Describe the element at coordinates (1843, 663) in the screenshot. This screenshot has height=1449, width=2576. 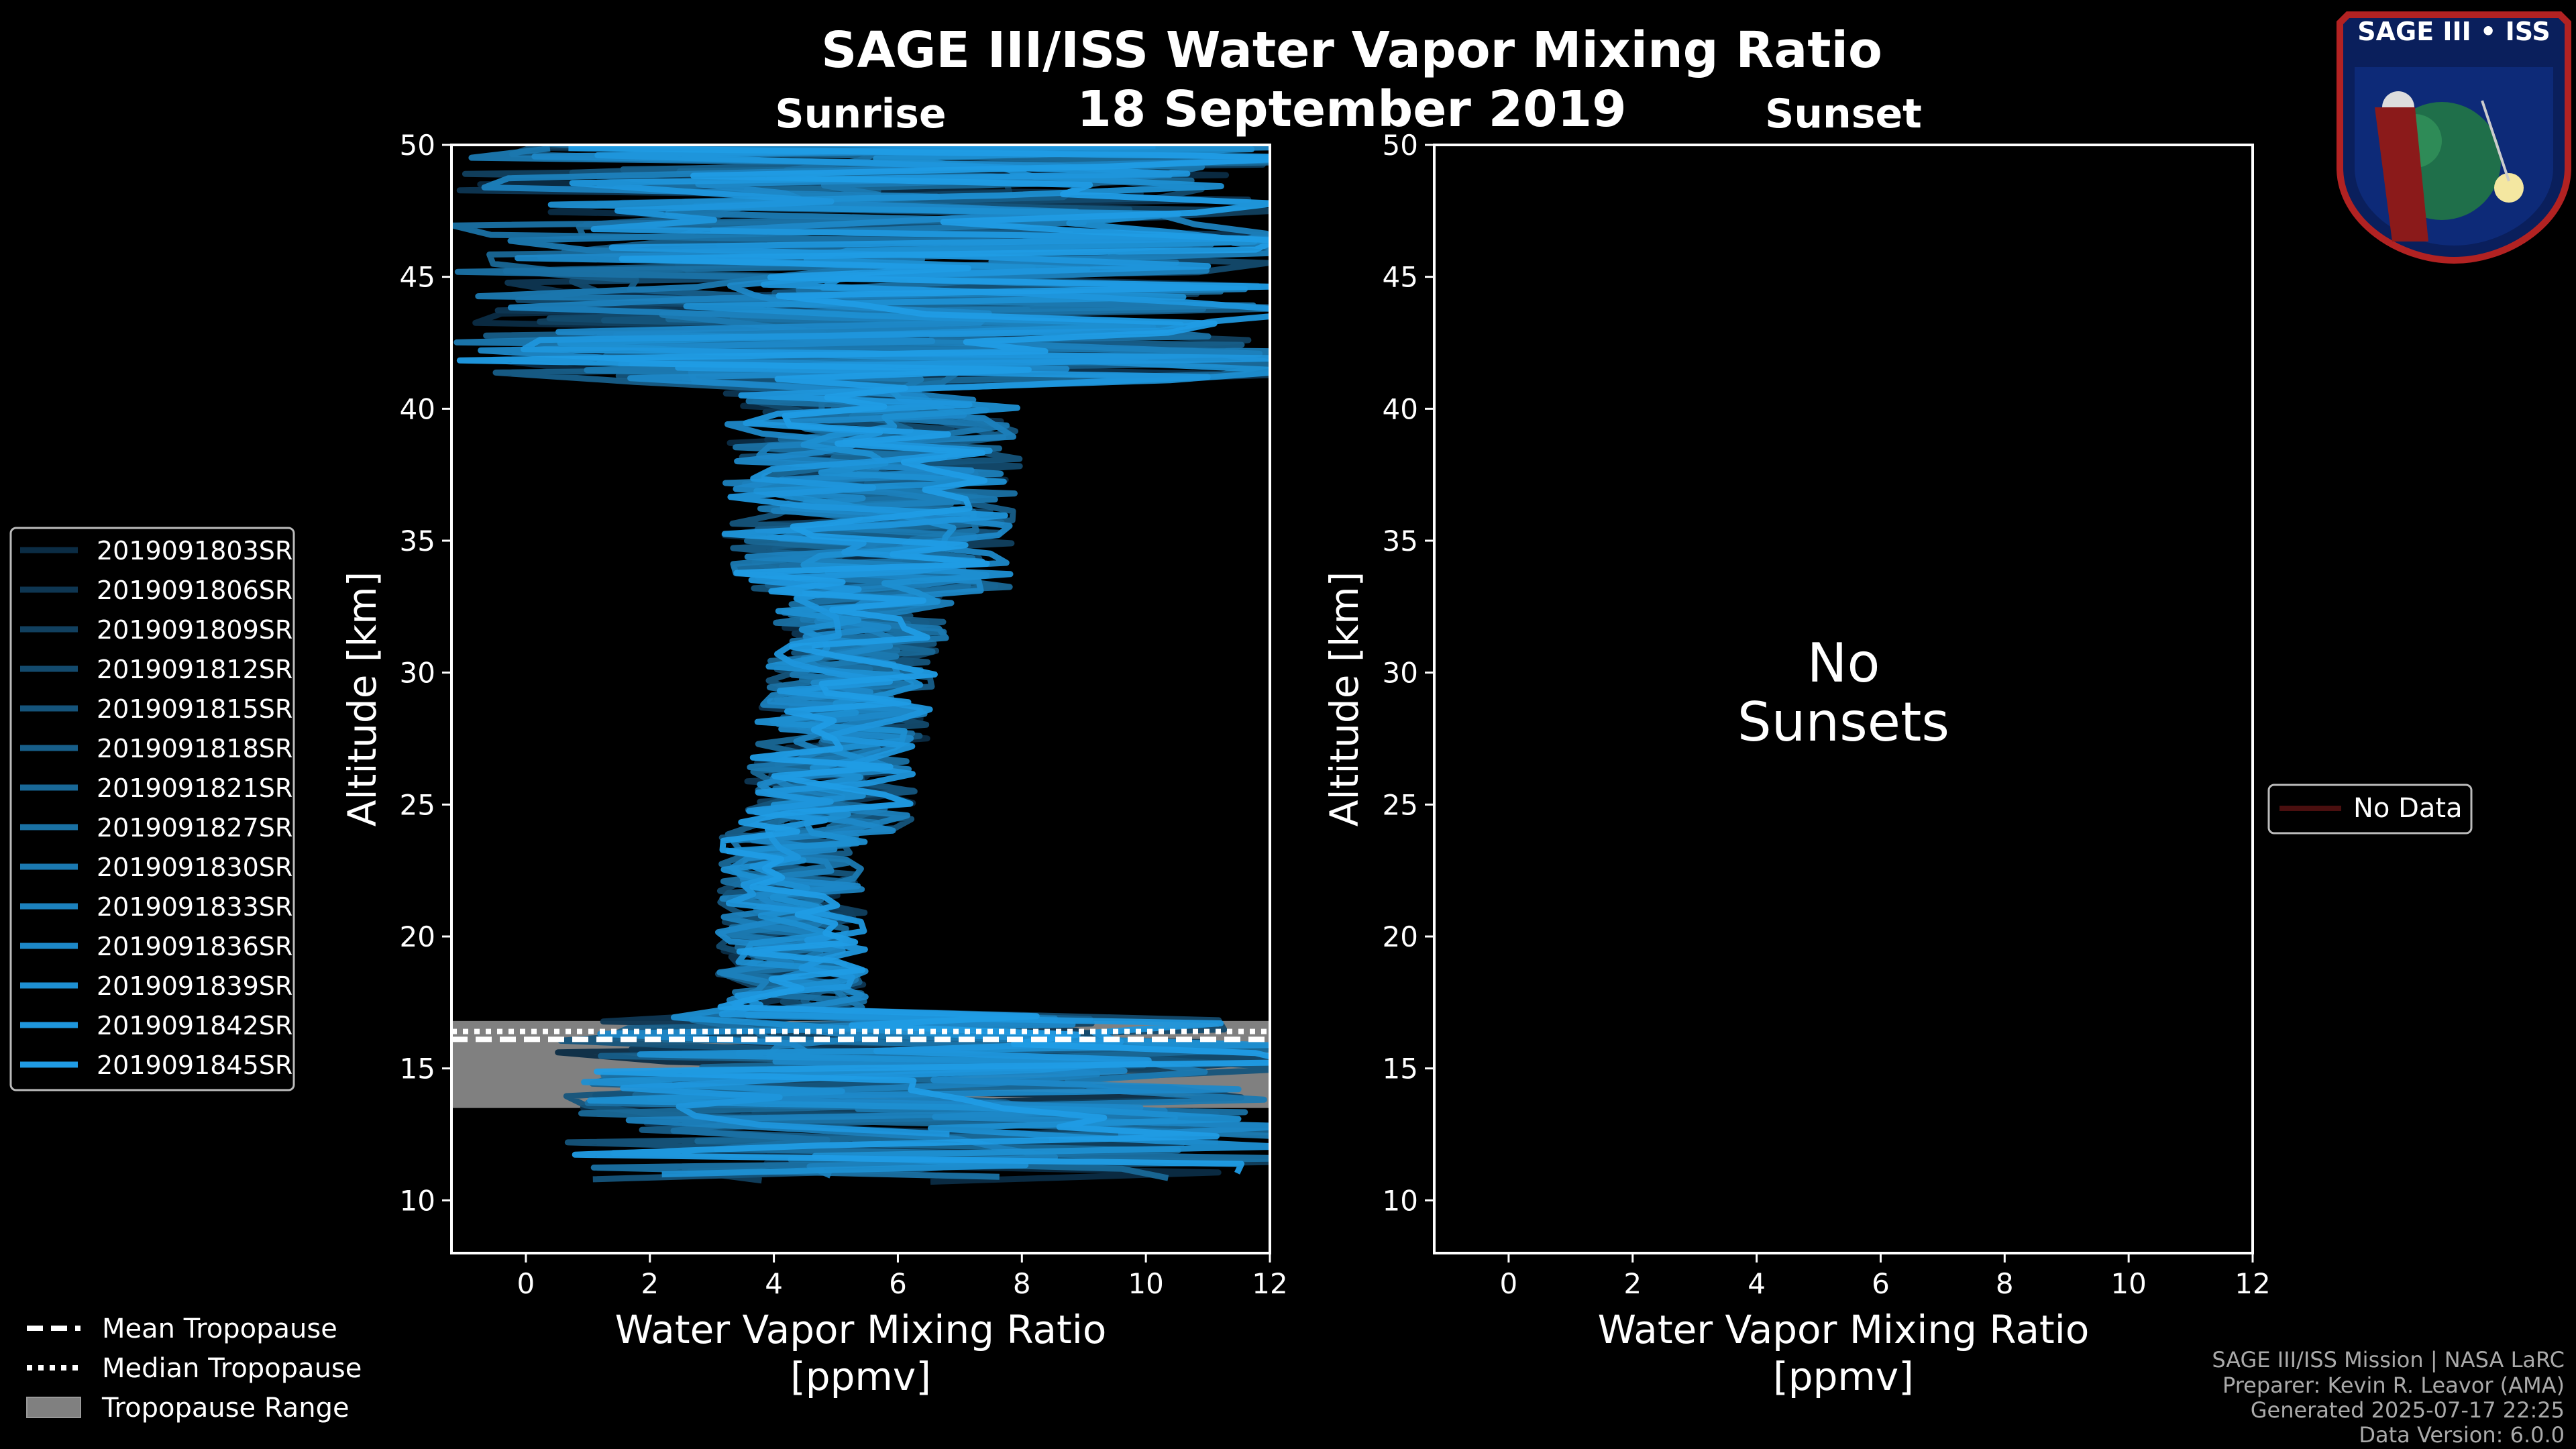
I see `no-sunsets-line1: No` at that location.